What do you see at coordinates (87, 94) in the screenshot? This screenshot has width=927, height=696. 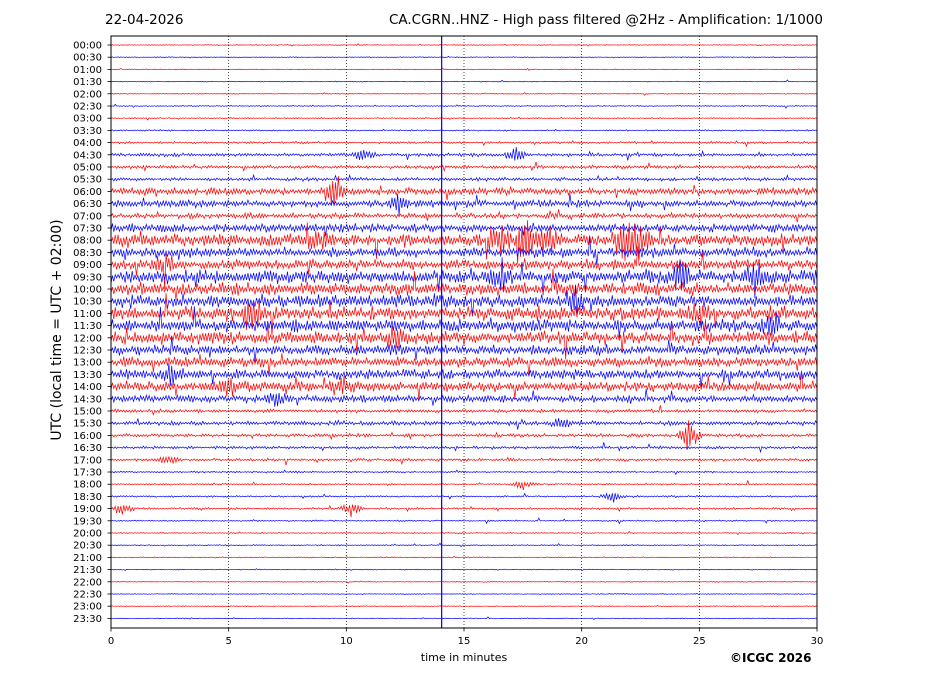 I see `y-tick-label: 02:00` at bounding box center [87, 94].